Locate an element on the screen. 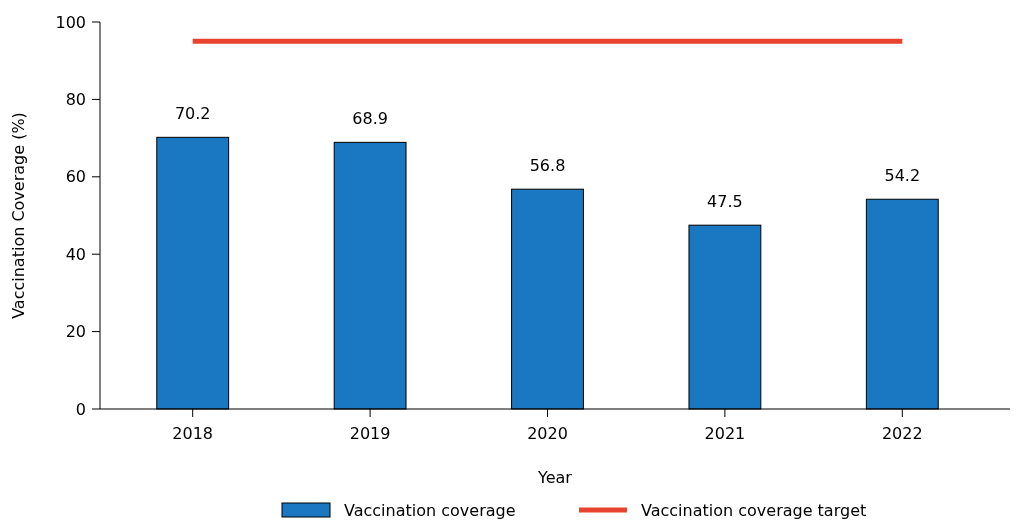 This screenshot has width=1024, height=522. data-label: 68.9 is located at coordinates (370, 119).